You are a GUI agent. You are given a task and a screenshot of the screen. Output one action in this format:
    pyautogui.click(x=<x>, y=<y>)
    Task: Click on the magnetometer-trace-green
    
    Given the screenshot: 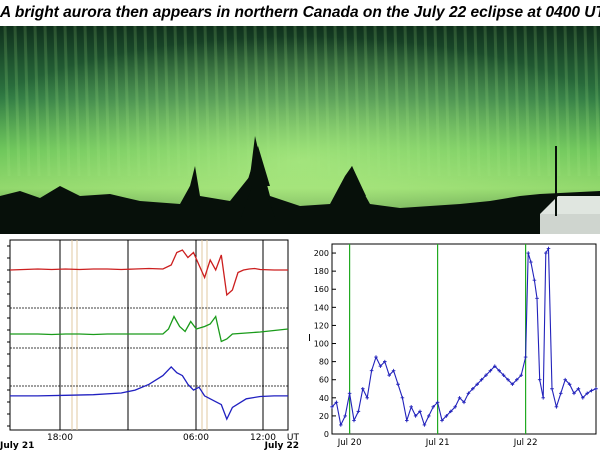 What is the action you would take?
    pyautogui.click(x=149, y=328)
    